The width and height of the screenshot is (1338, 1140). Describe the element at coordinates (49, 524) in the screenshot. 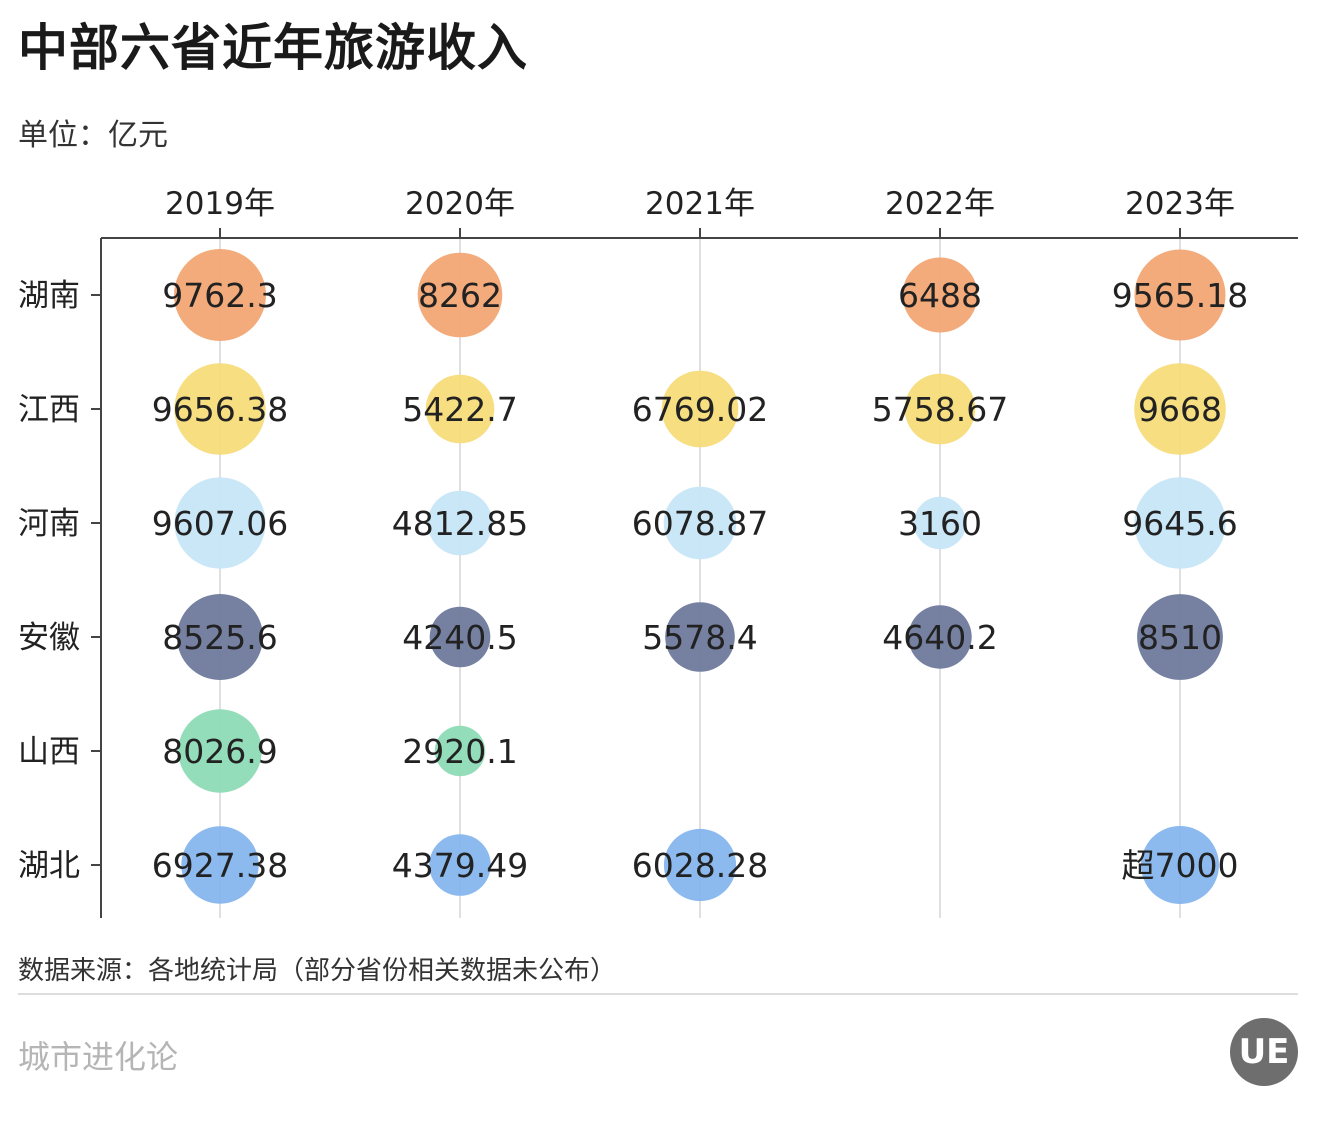

I see `y-tick-label: 河南` at that location.